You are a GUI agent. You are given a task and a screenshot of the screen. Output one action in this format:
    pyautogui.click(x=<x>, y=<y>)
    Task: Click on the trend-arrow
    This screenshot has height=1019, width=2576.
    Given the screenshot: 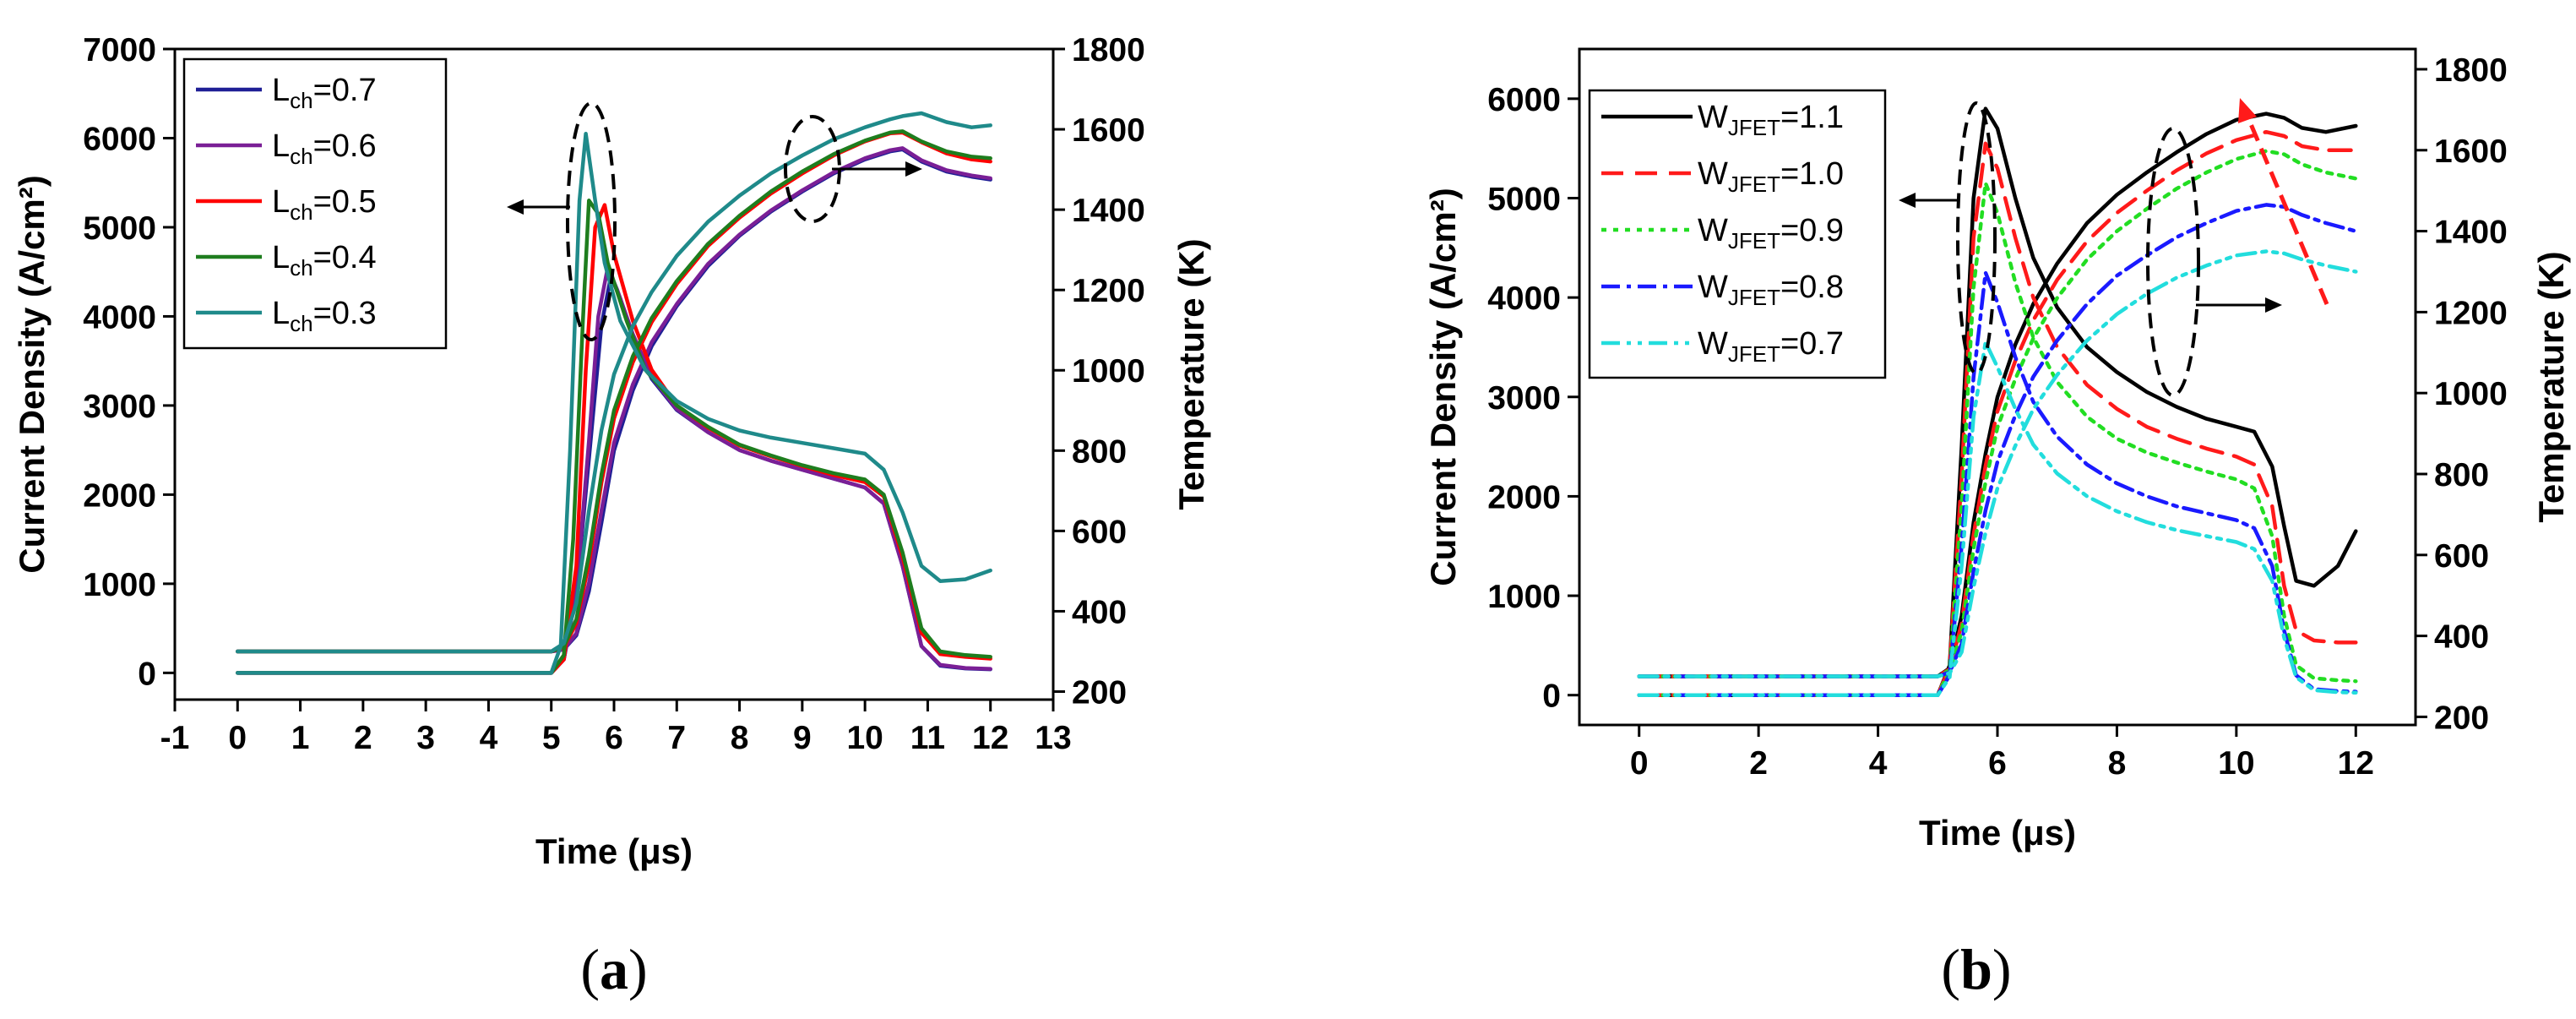 What is the action you would take?
    pyautogui.click(x=2286, y=209)
    